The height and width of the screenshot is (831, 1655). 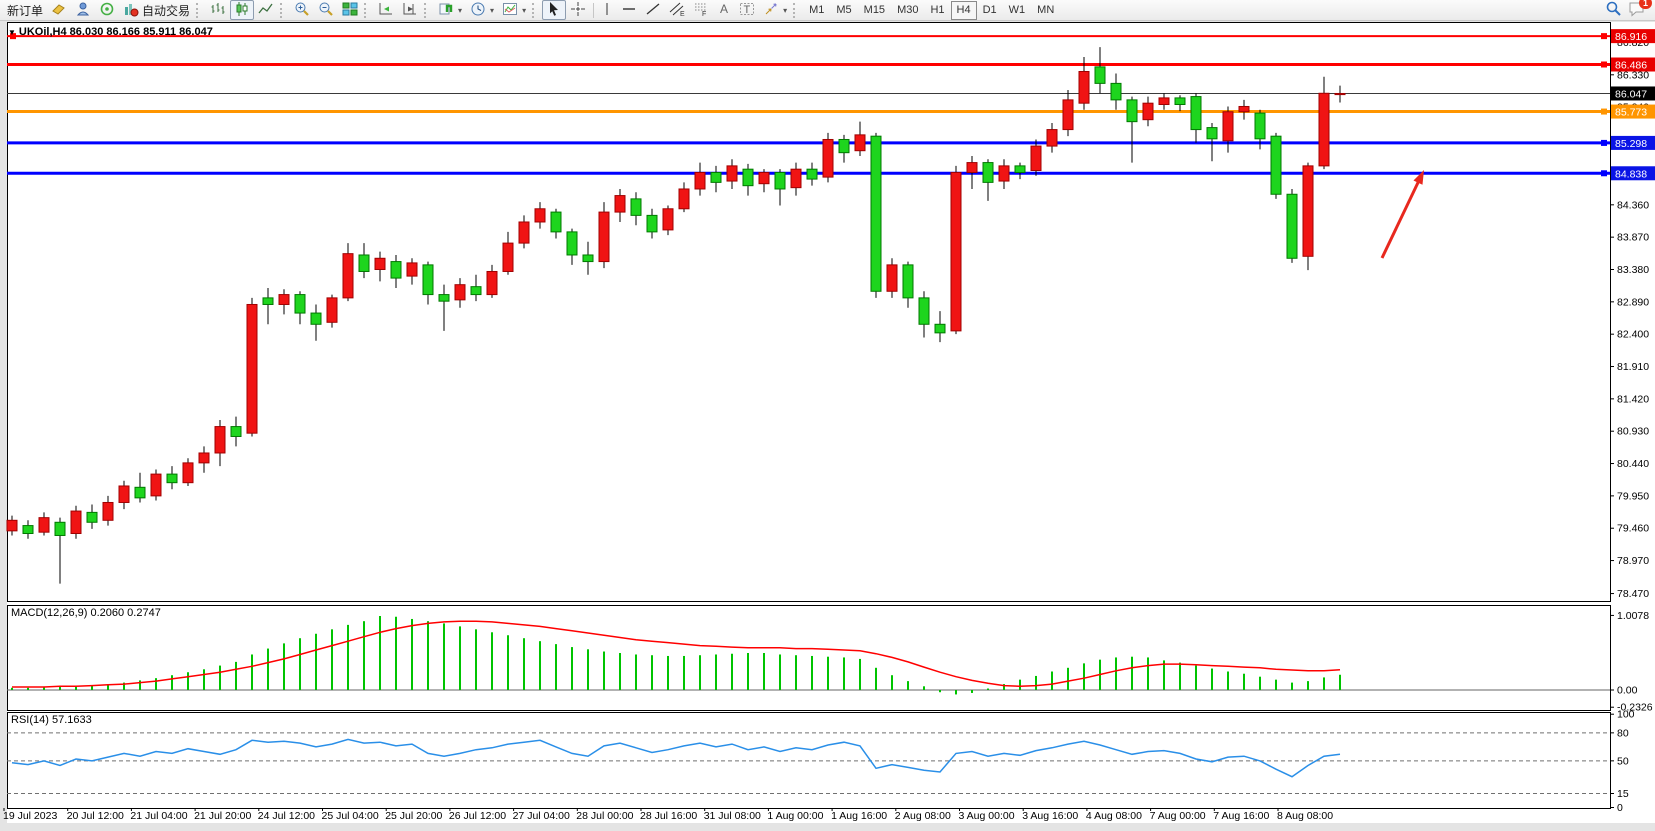 I want to click on cursor-button, so click(x=554, y=10).